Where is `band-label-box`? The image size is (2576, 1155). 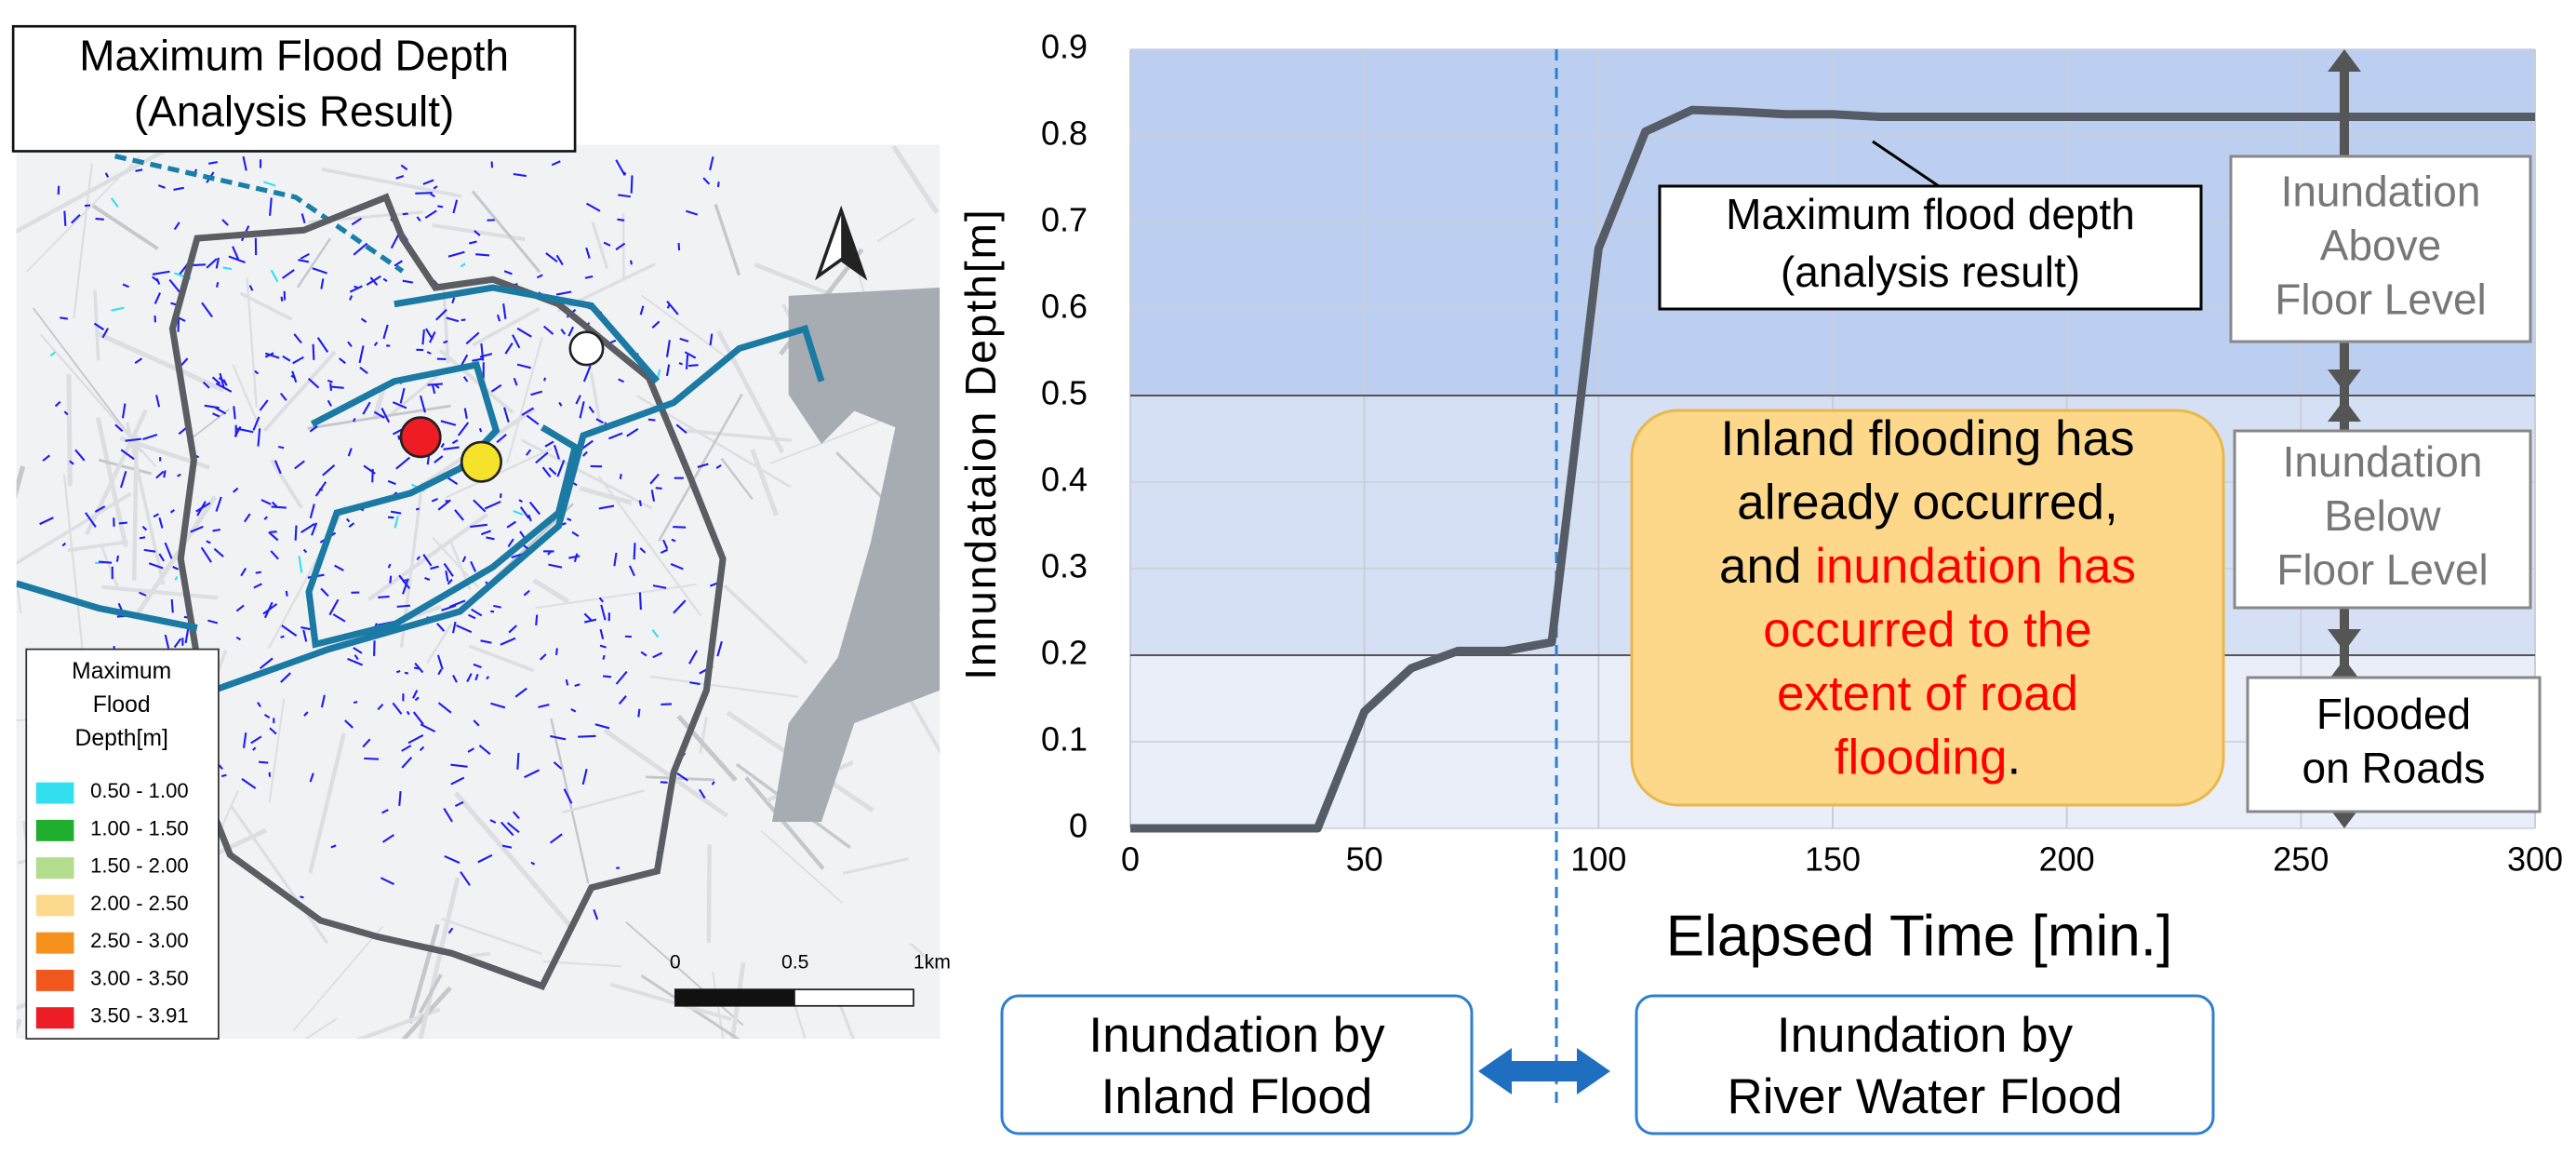 band-label-box is located at coordinates (2380, 248).